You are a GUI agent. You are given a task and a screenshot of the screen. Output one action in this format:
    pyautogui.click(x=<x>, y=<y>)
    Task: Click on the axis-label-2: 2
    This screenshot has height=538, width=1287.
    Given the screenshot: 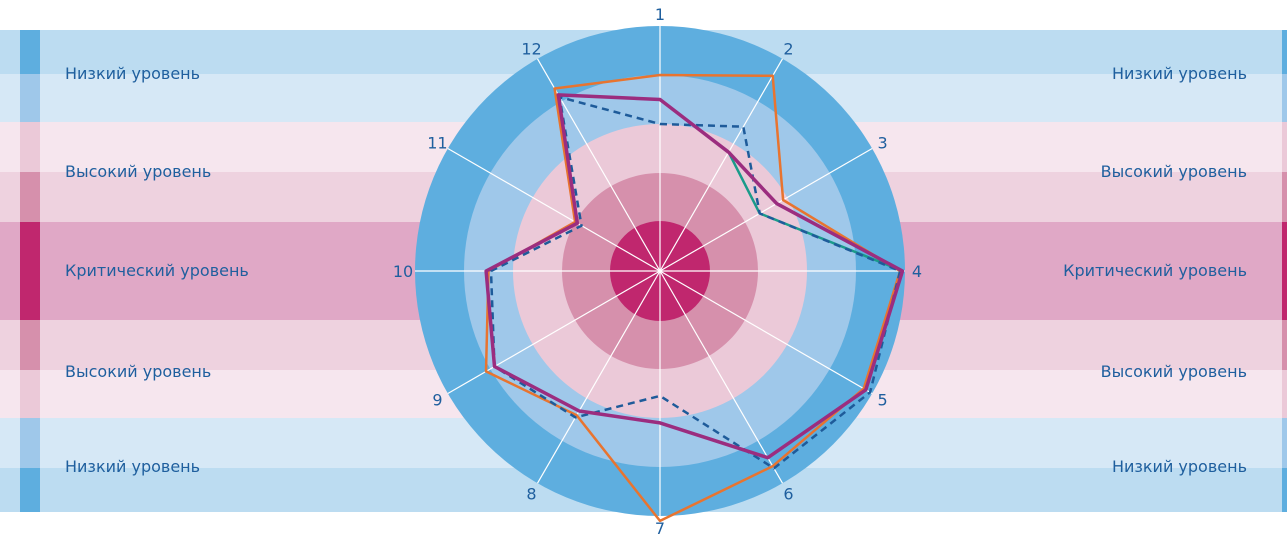 What is the action you would take?
    pyautogui.click(x=788, y=48)
    